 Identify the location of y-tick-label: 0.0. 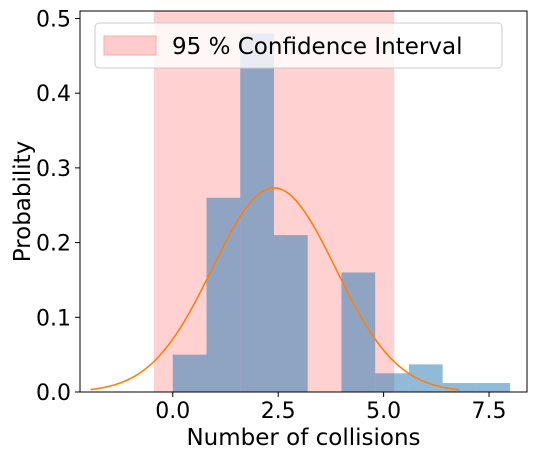
(53, 393).